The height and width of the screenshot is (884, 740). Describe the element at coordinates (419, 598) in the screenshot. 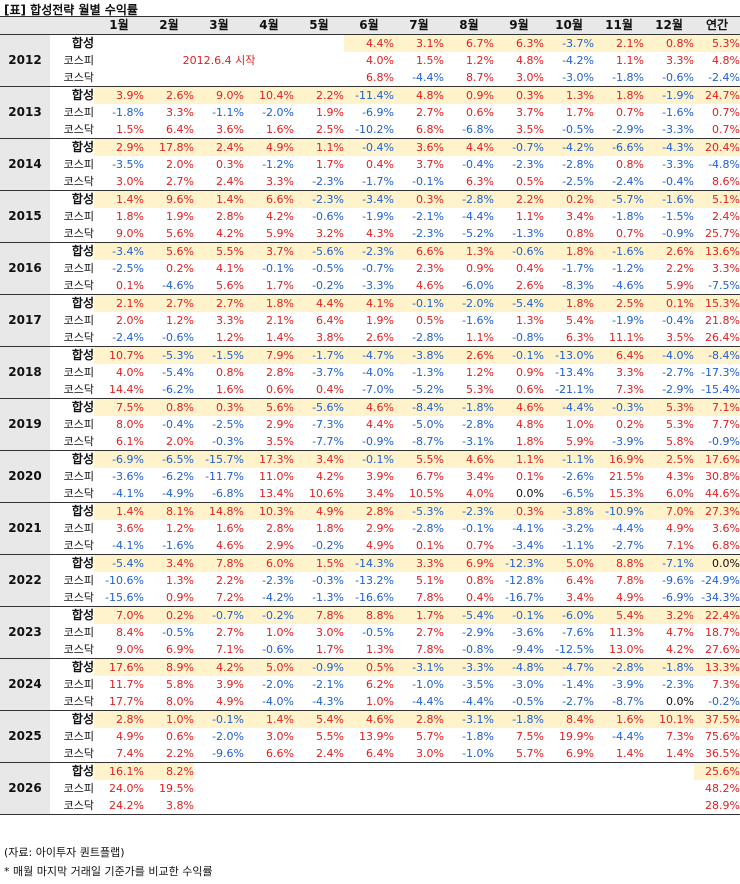

I see `value-cell: 7.8%` at that location.